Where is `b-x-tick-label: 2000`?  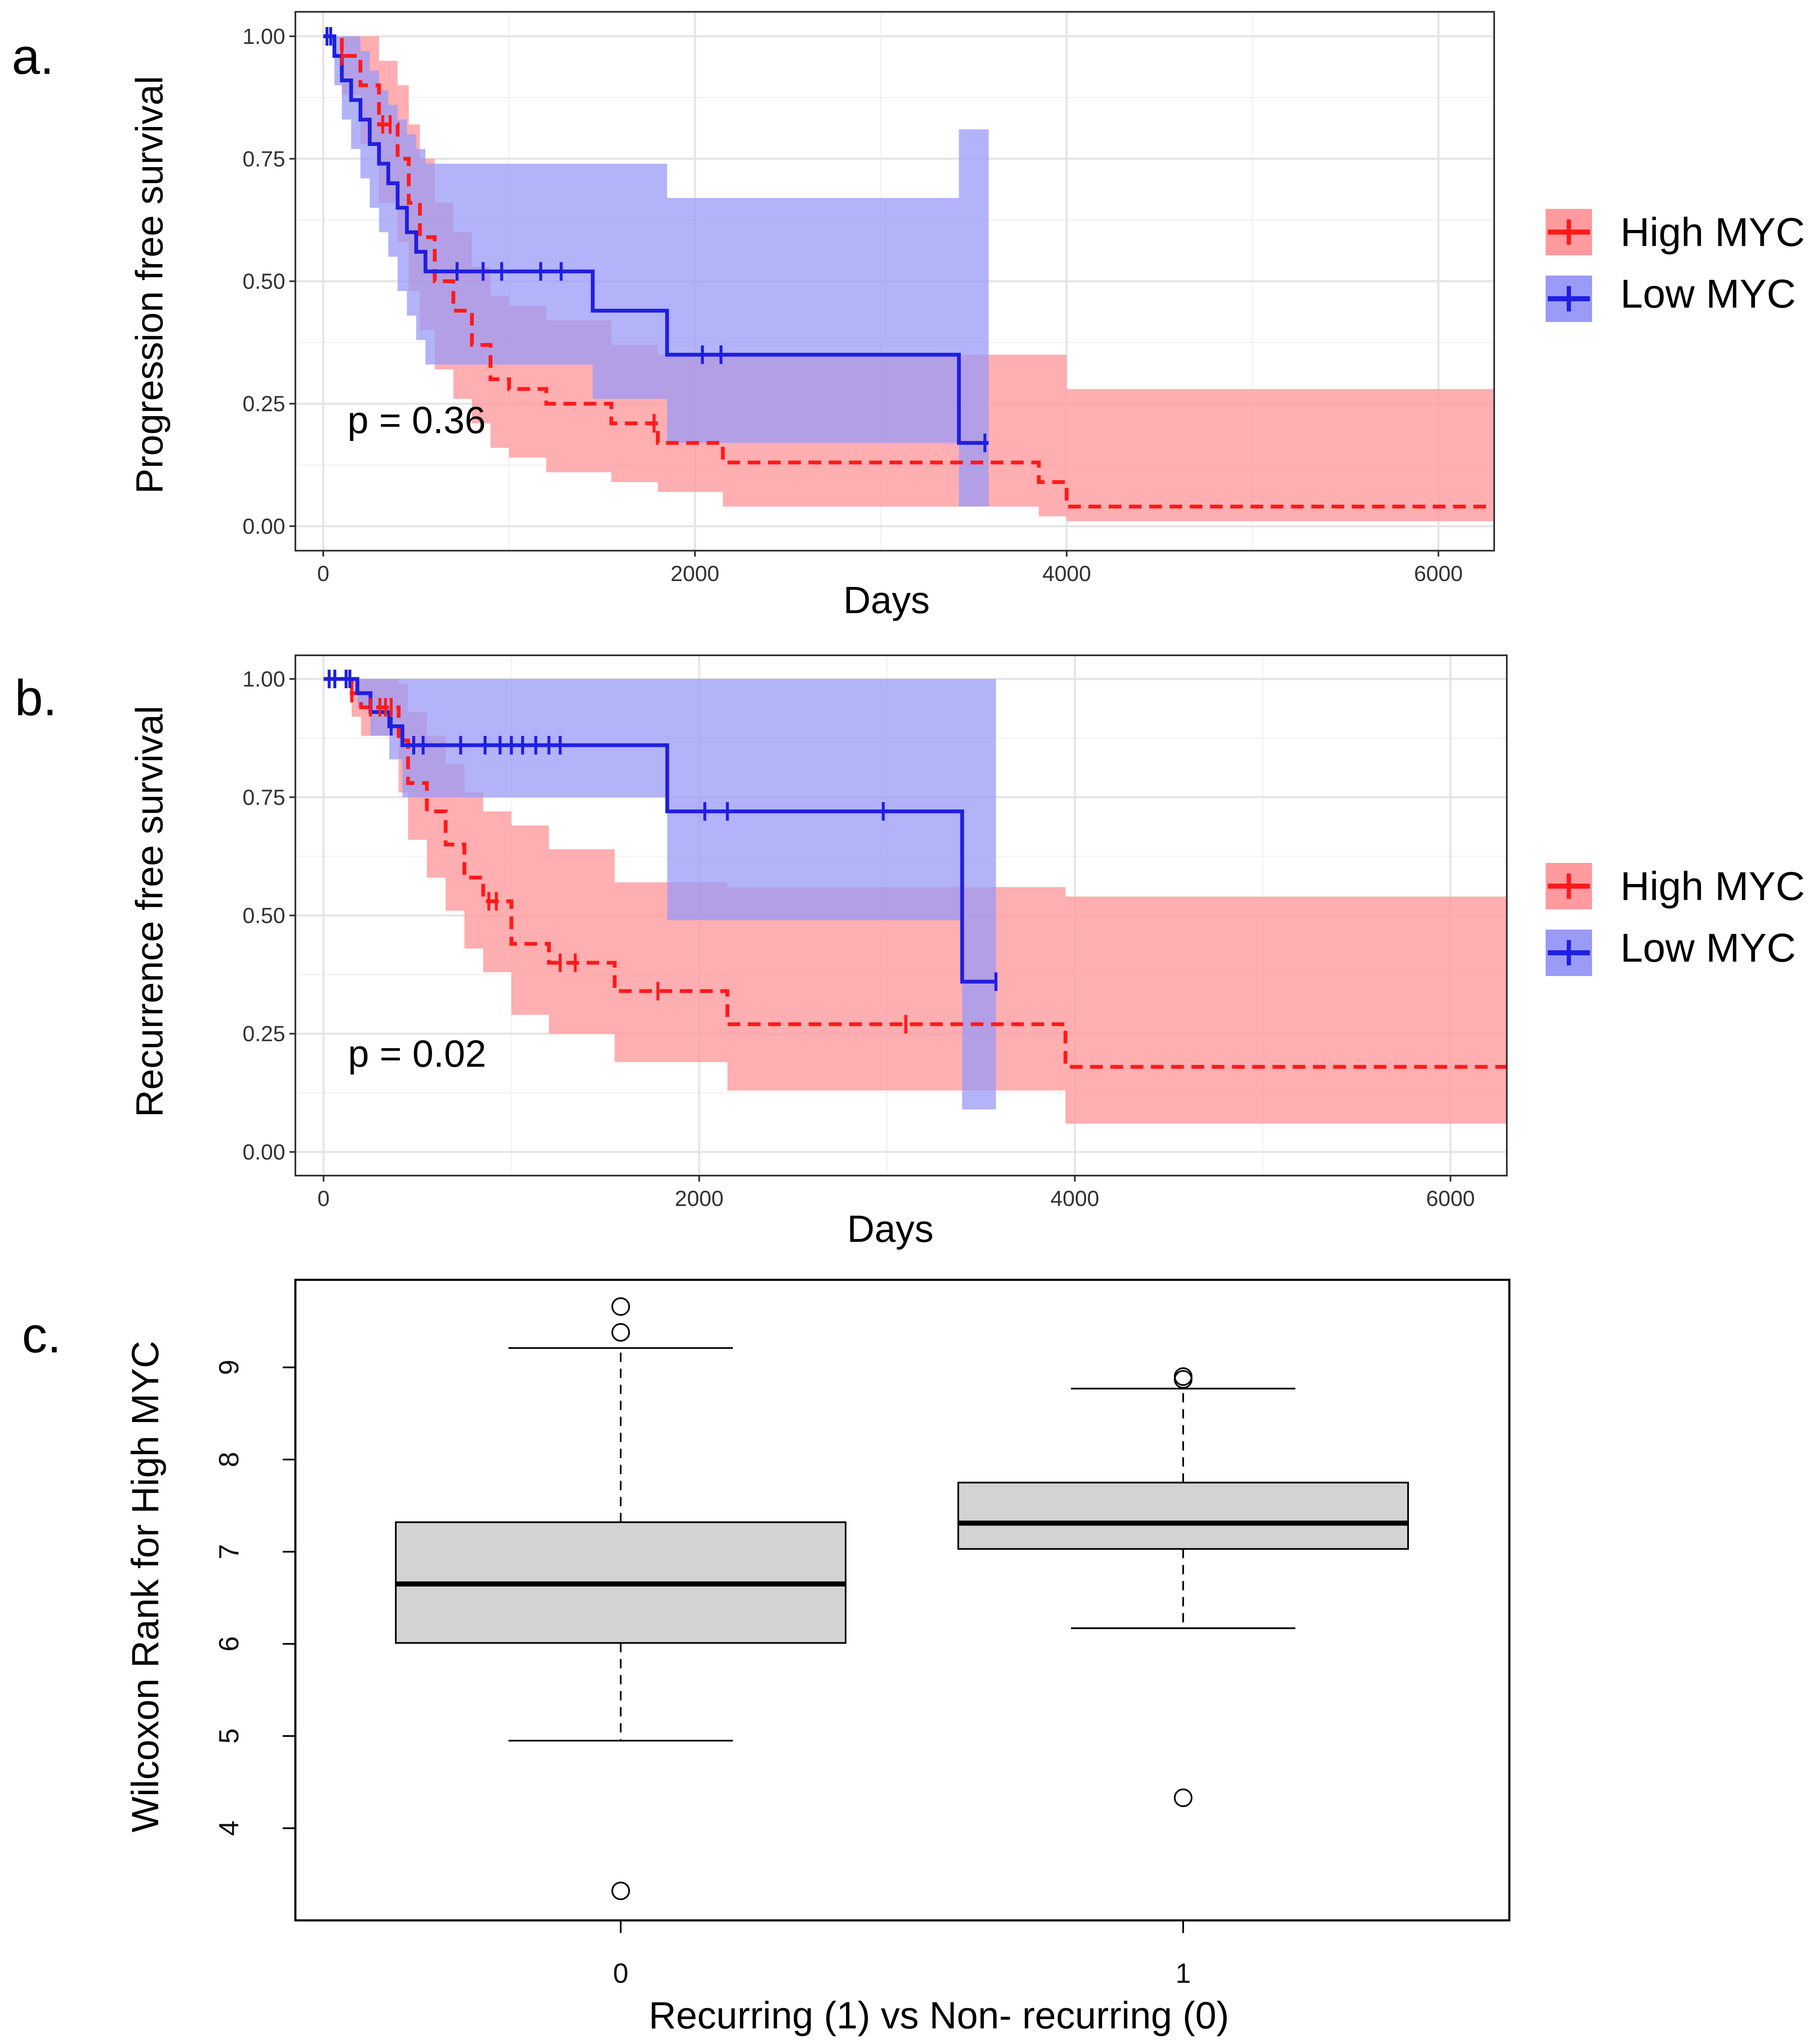 b-x-tick-label: 2000 is located at coordinates (699, 1199).